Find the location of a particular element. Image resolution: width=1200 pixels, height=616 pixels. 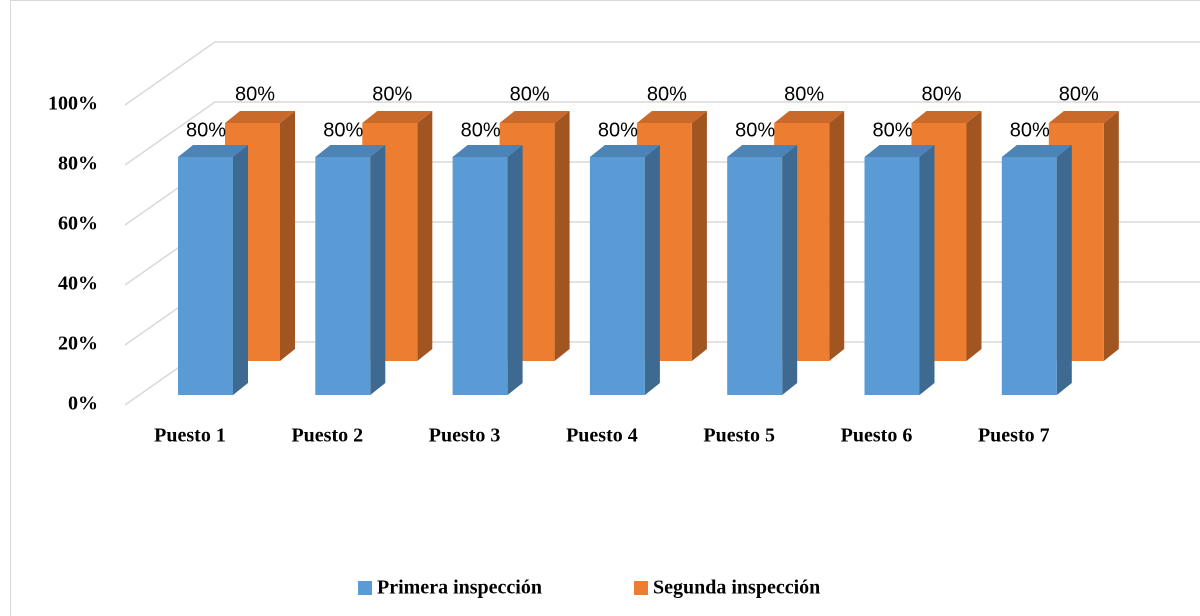

legend-label: Primera inspección is located at coordinates (459, 588).